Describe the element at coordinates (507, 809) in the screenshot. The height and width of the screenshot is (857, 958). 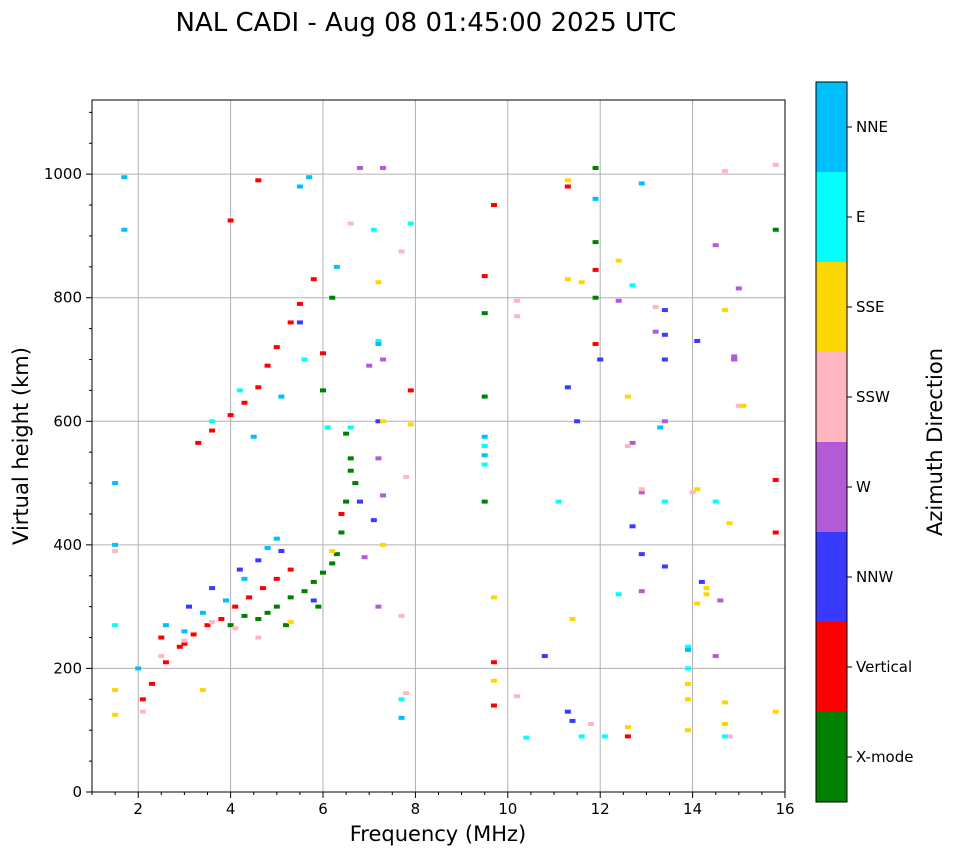
I see `x-tick-label: 10` at that location.